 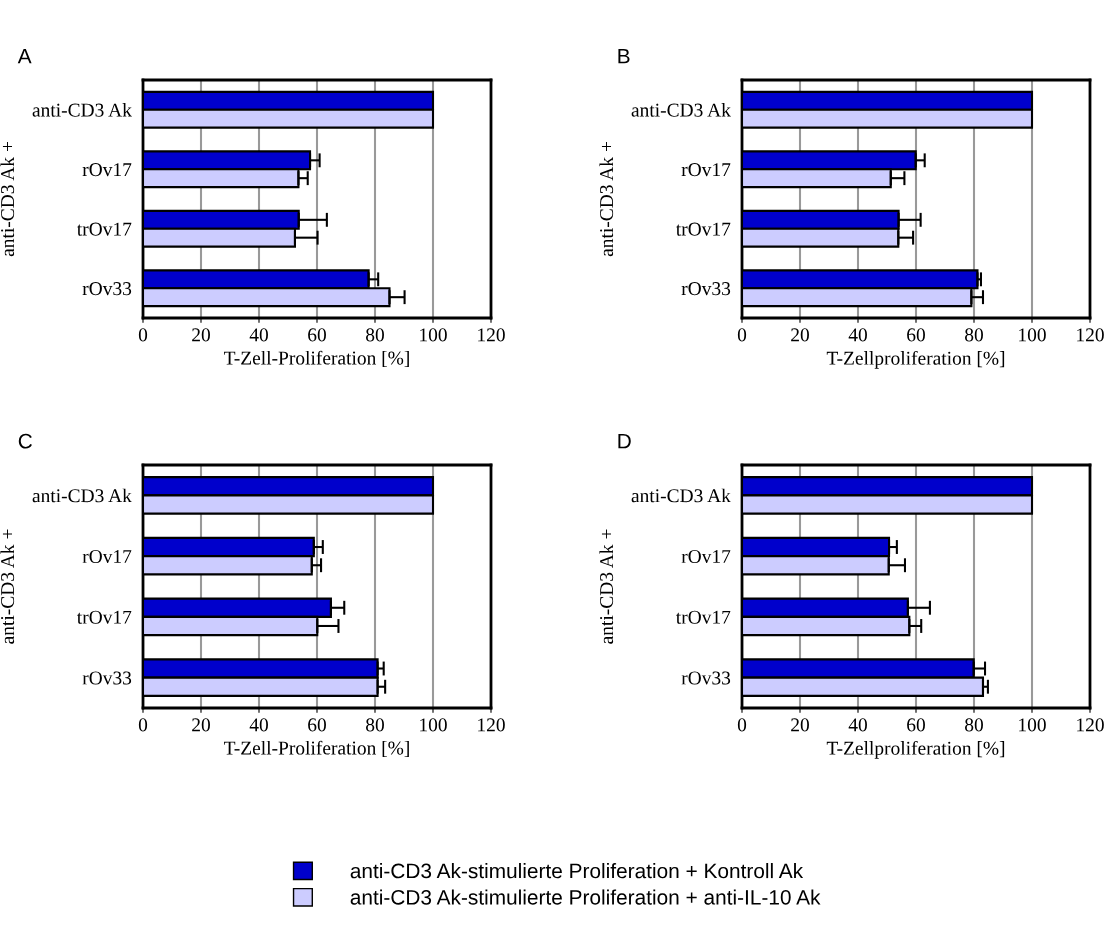 I want to click on chart-title: B, so click(x=624, y=56).